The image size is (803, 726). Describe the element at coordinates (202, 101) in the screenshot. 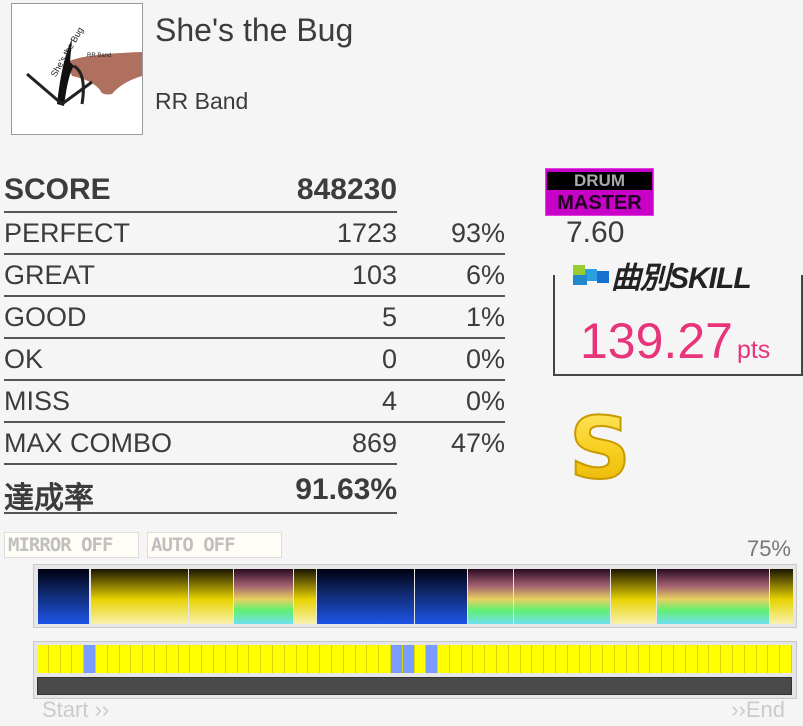

I see `artist-name: RR Band` at that location.